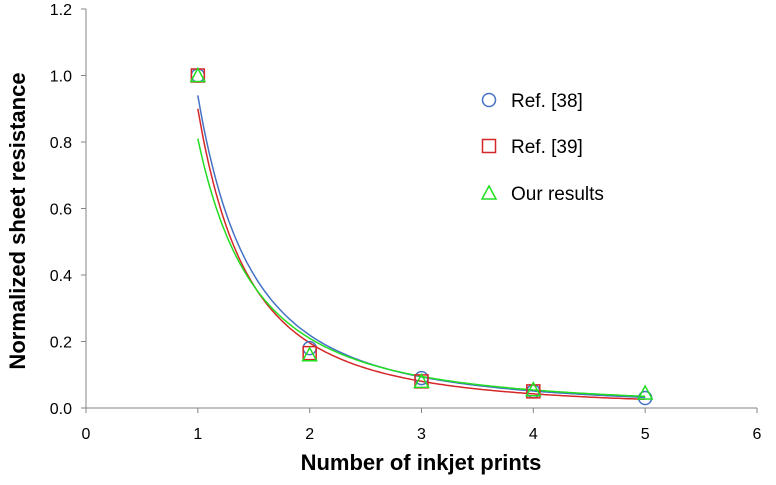 This screenshot has height=485, width=776. What do you see at coordinates (86, 434) in the screenshot?
I see `x-tick-label: 0` at bounding box center [86, 434].